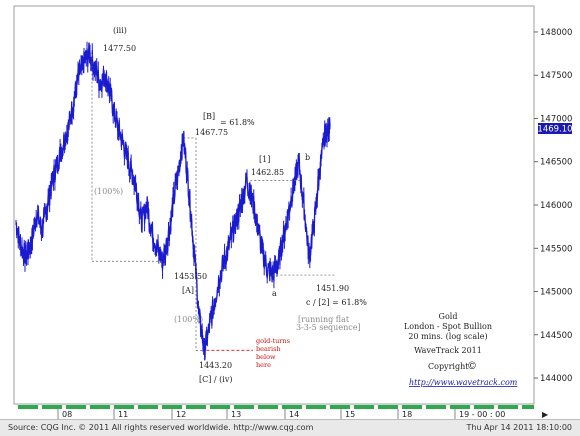 This screenshot has width=580, height=436. What do you see at coordinates (273, 341) in the screenshot?
I see `red-note-line-1: gold-turns` at bounding box center [273, 341].